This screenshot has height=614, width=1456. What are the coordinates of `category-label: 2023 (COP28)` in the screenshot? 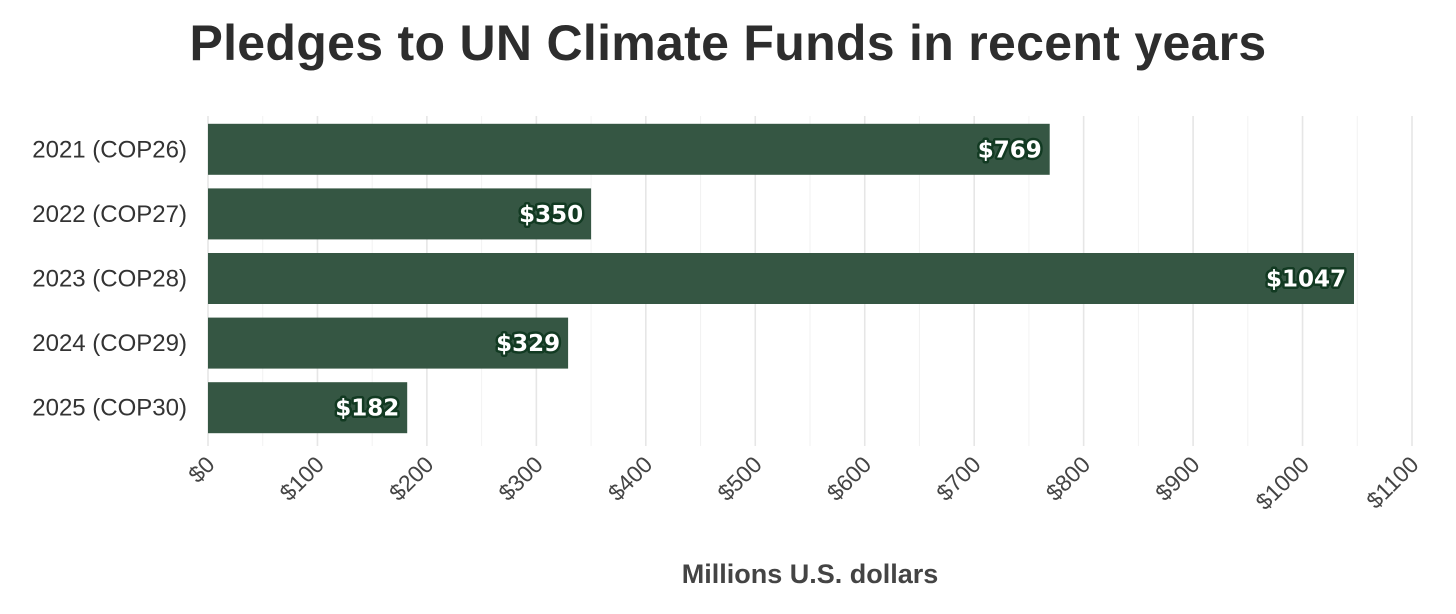 It's located at (109, 279).